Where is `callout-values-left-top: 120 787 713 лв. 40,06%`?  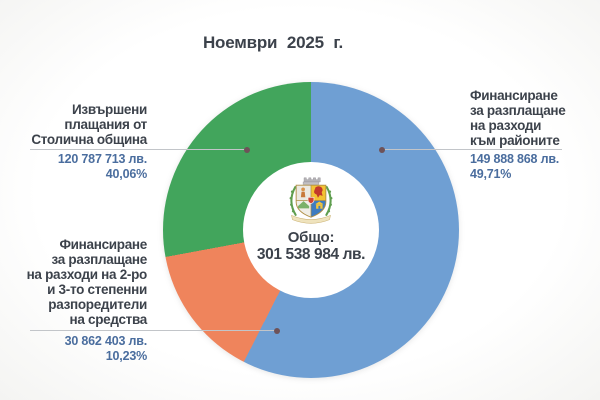 callout-values-left-top: 120 787 713 лв. 40,06% is located at coordinates (102, 167).